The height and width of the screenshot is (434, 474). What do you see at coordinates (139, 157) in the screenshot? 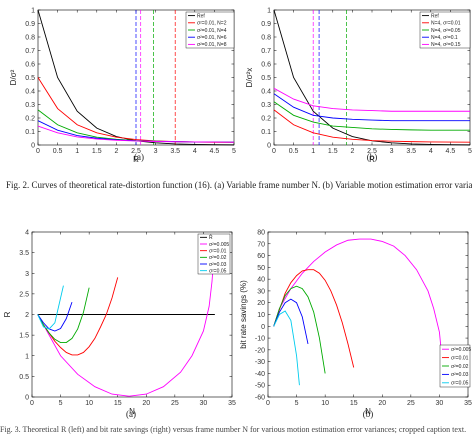
I see `subcaption: (a)` at bounding box center [139, 157].